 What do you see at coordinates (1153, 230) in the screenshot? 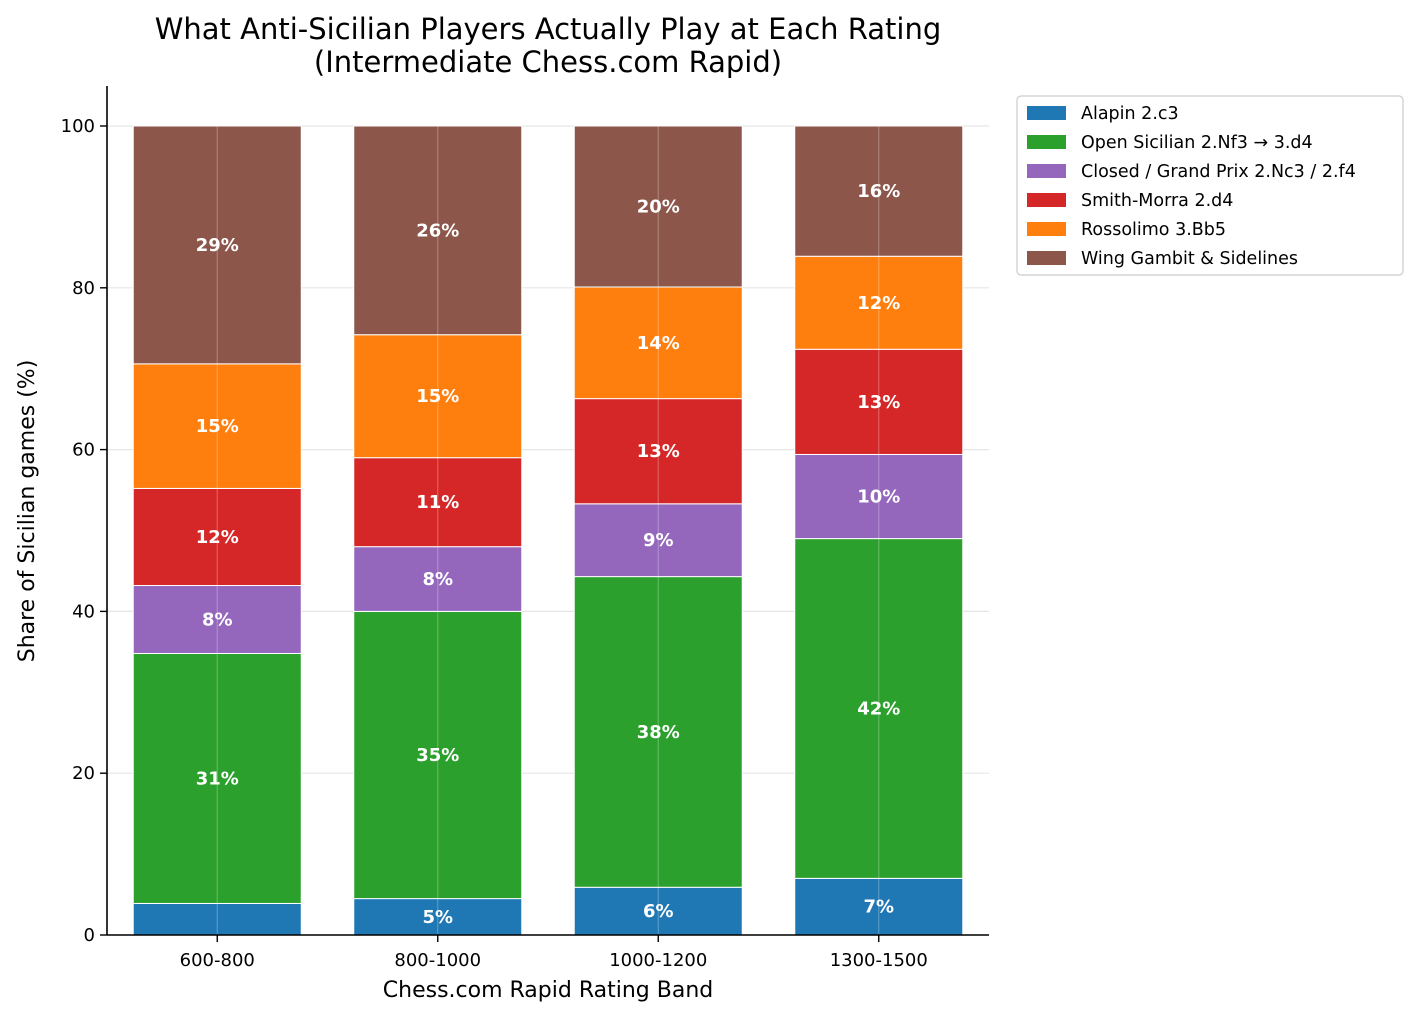
I see `legend-label-4: Rossolimo 3.Bb5` at bounding box center [1153, 230].